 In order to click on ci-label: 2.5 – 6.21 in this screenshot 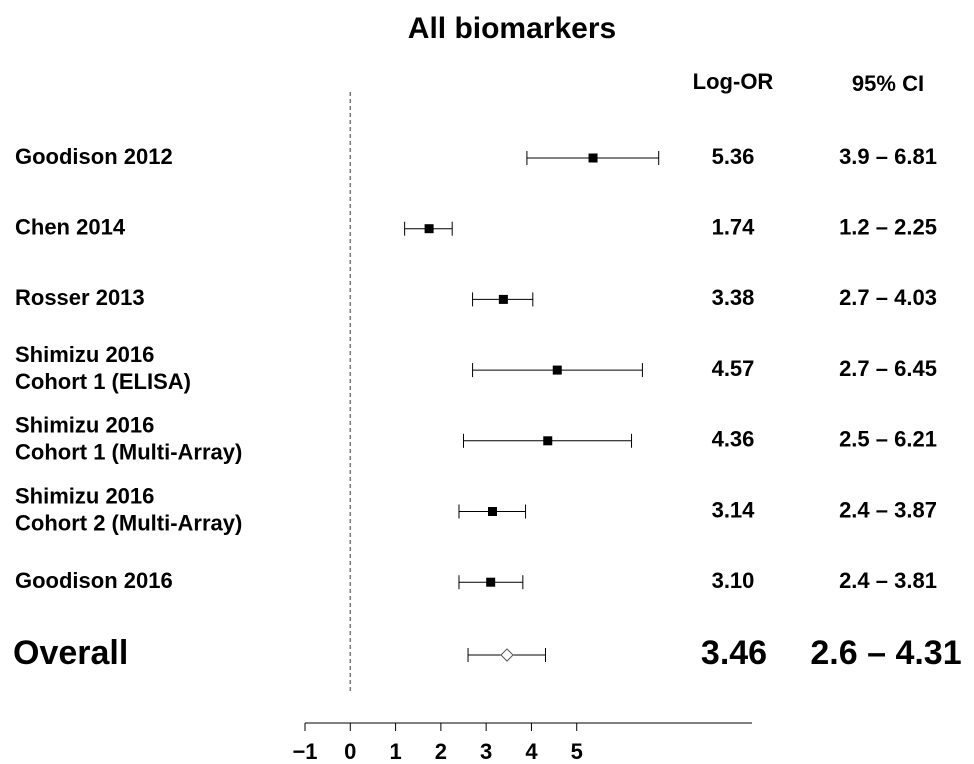, I will do `click(888, 439)`.